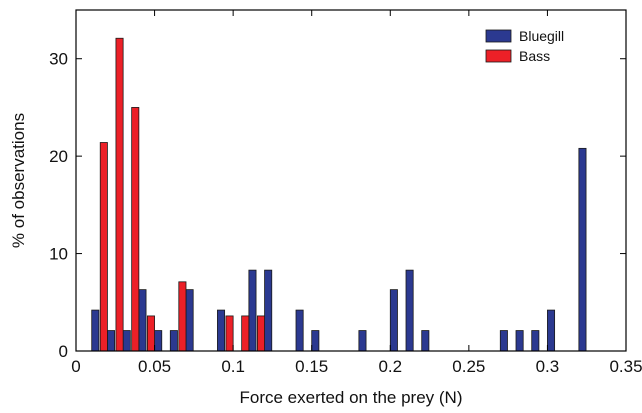  Describe the element at coordinates (541, 36) in the screenshot. I see `legend-label-bluegill: Bluegill` at that location.